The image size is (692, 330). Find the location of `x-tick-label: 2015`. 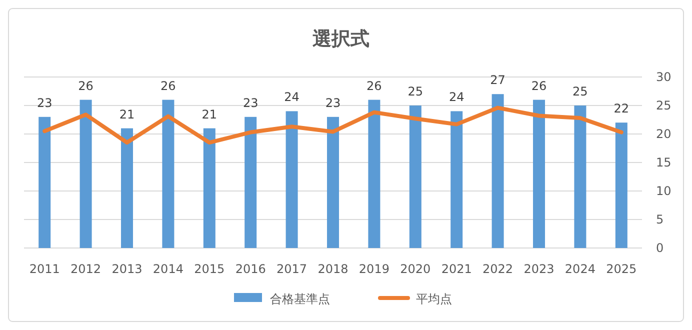

x-tick-label: 2015 is located at coordinates (209, 269).